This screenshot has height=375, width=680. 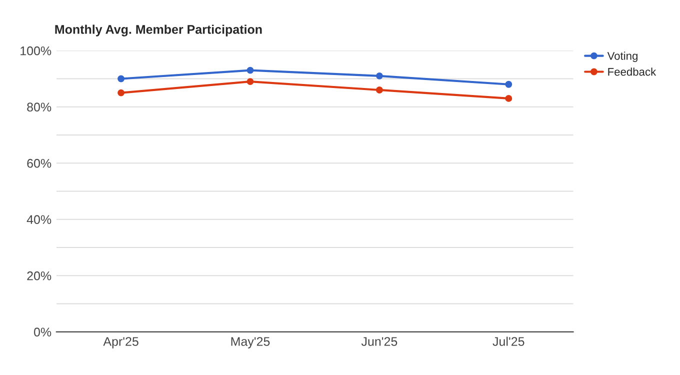 What do you see at coordinates (39, 275) in the screenshot?
I see `y-tick-label: 20%` at bounding box center [39, 275].